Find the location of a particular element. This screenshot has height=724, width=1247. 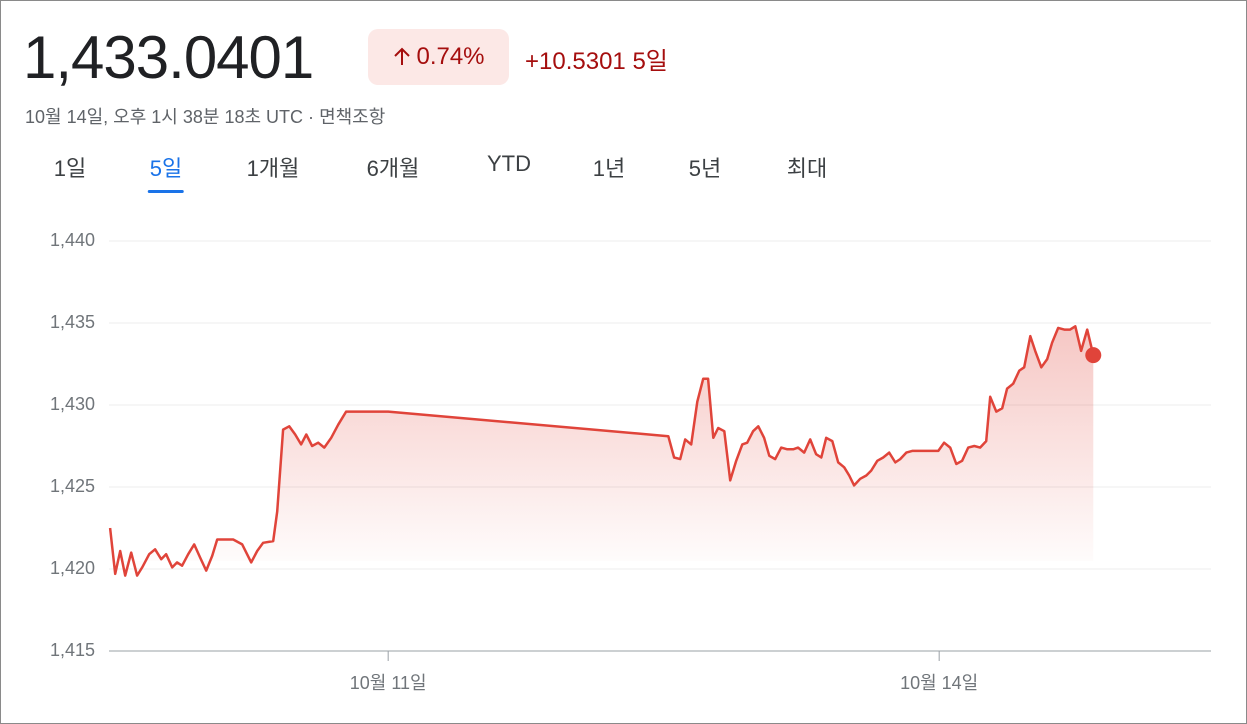

y-tick-label: 1,415 is located at coordinates (72, 650).